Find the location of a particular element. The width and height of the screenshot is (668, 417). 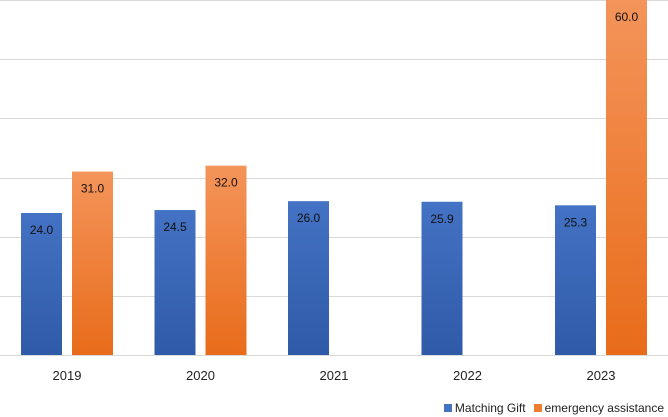

bar-emergency-assistance-2023 is located at coordinates (626, 177).